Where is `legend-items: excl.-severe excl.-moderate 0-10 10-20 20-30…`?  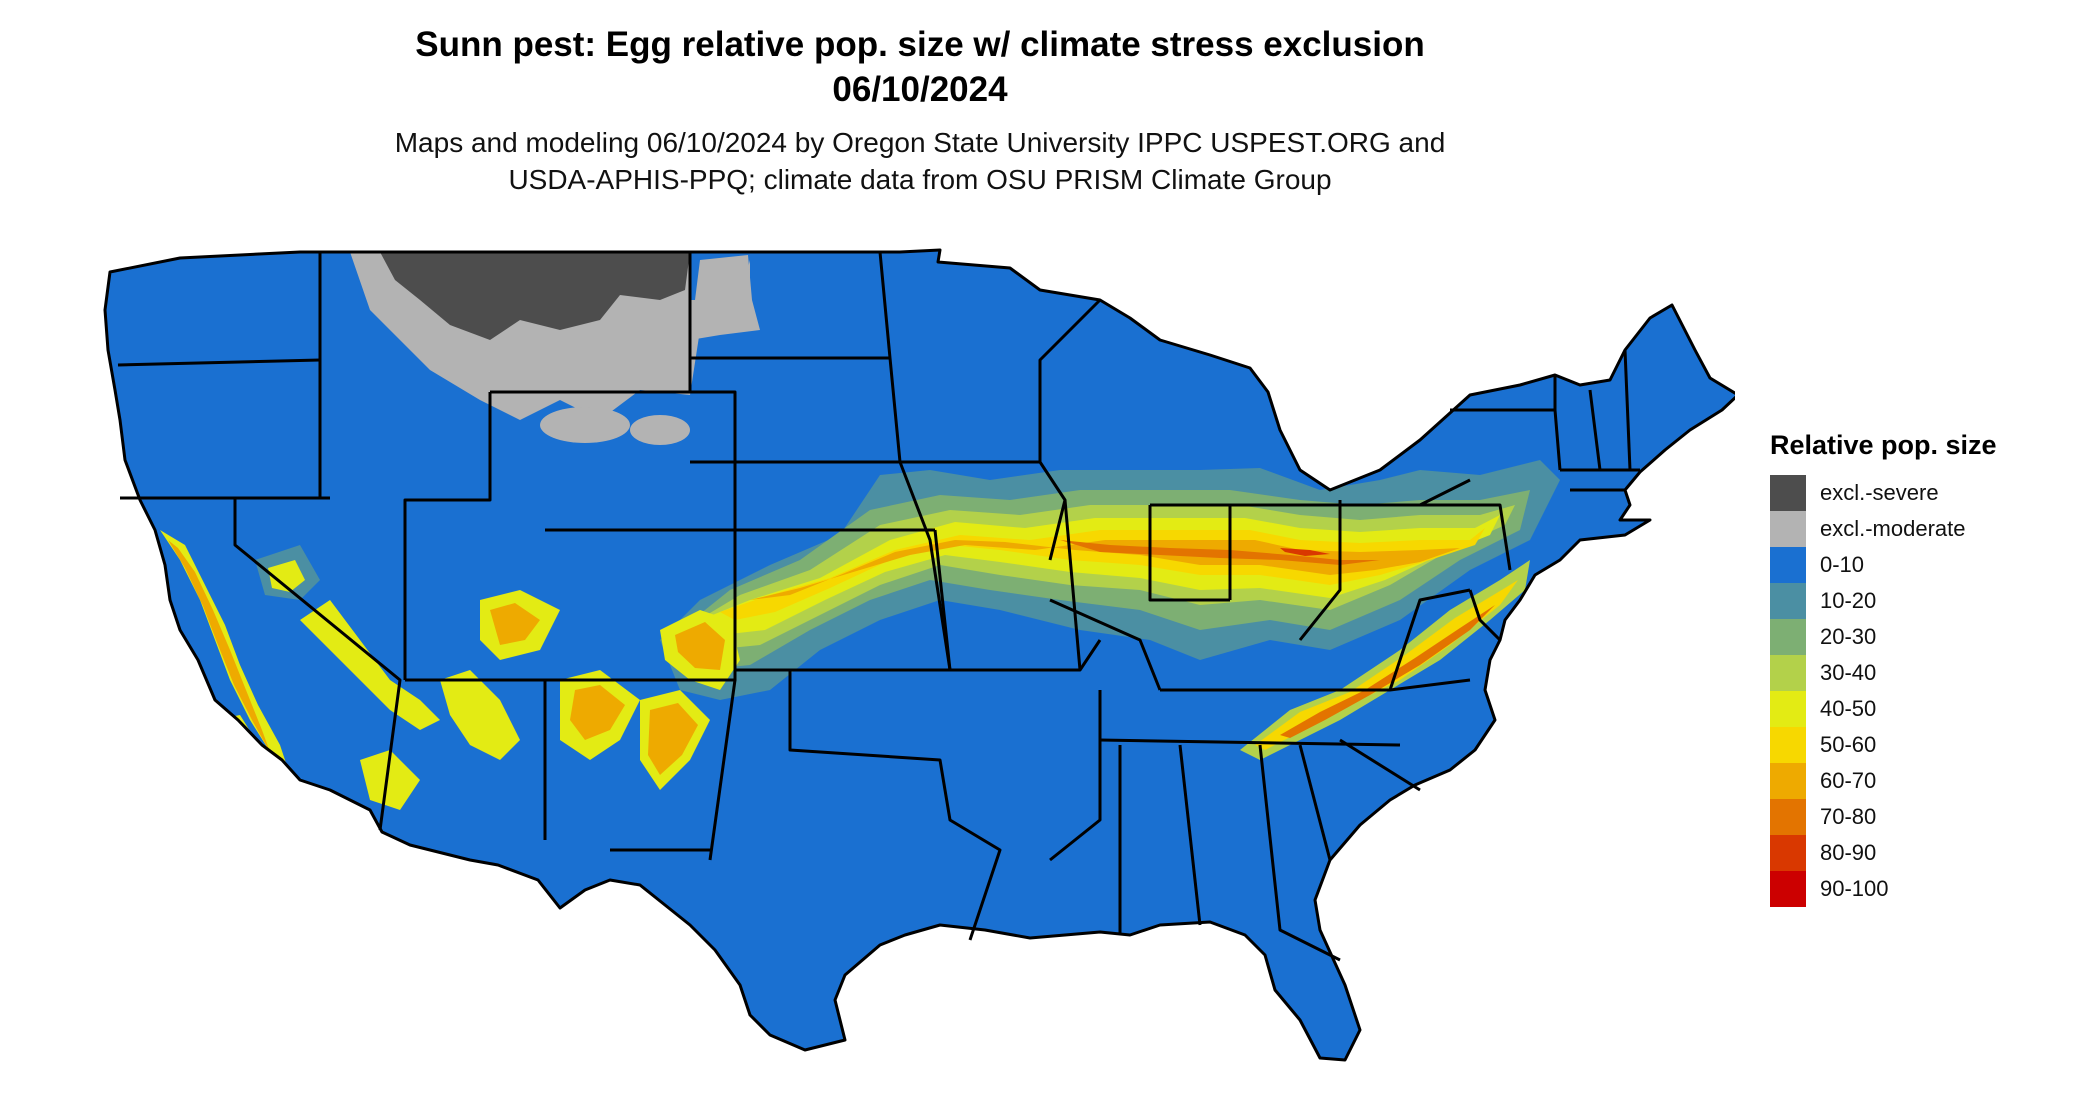 legend-items: excl.-severe excl.-moderate 0-10 10-20 20-30… is located at coordinates (1920, 691).